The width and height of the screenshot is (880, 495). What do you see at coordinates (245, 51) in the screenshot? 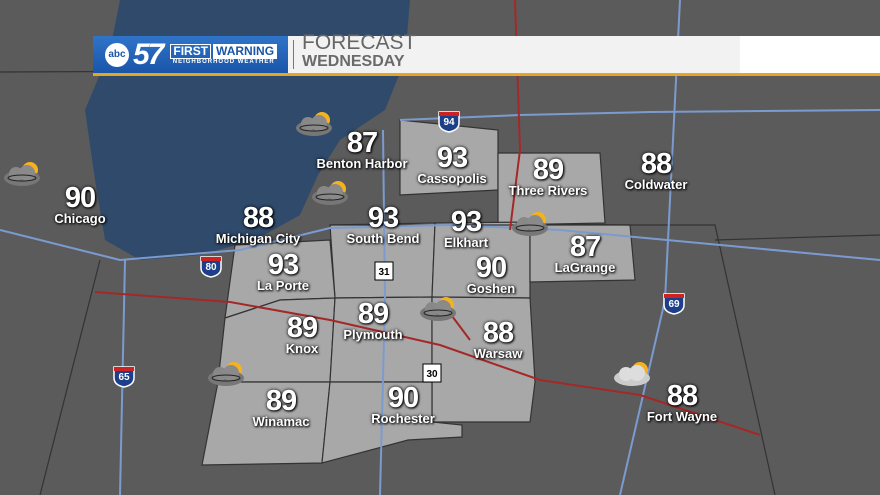
I see `brand-warning: WARNING` at bounding box center [245, 51].